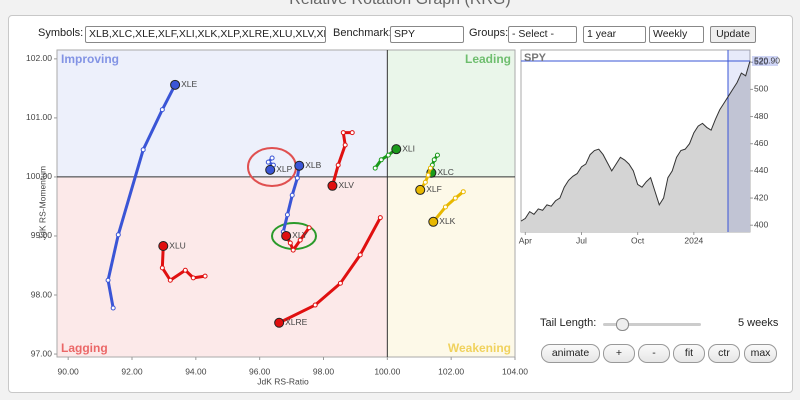 This screenshot has height=400, width=800. Describe the element at coordinates (69, 371) in the screenshot. I see `x-tick-label: 90.00` at that location.